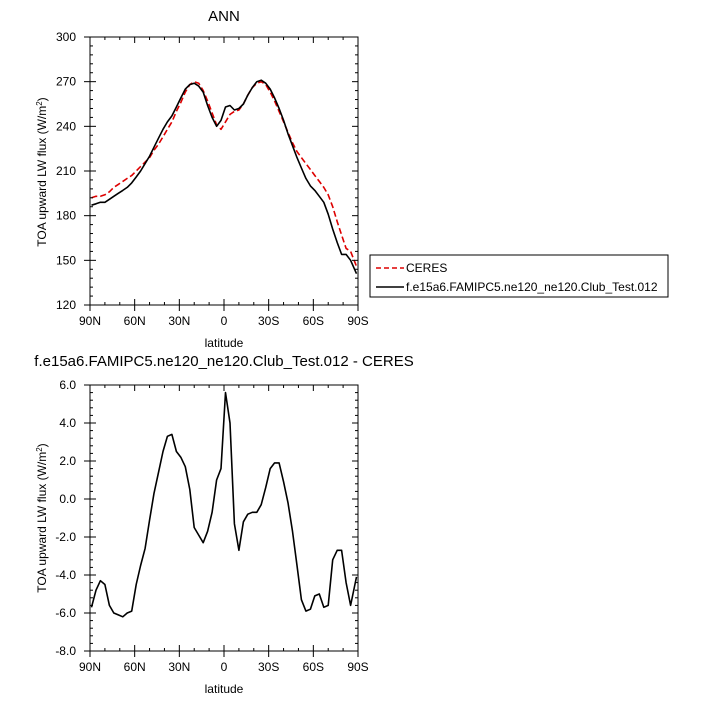  Describe the element at coordinates (224, 173) in the screenshot. I see `series-line-ceres` at that location.